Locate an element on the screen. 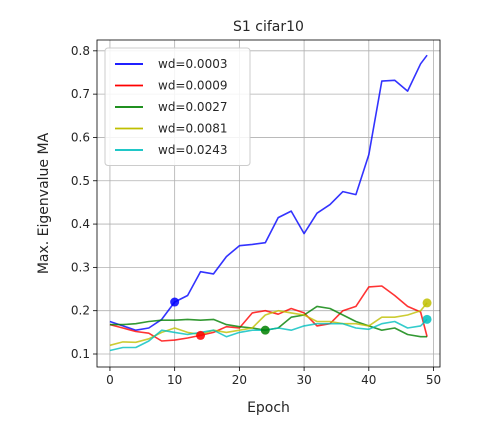 Image resolution: width=487 pixels, height=435 pixels. x-tick-label: 10 is located at coordinates (174, 380).